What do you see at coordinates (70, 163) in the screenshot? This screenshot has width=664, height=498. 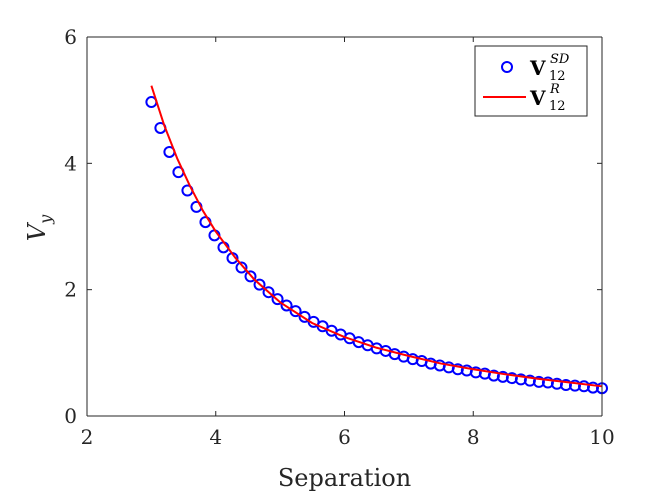 I see `y-tick-label-2: 4` at bounding box center [70, 163].